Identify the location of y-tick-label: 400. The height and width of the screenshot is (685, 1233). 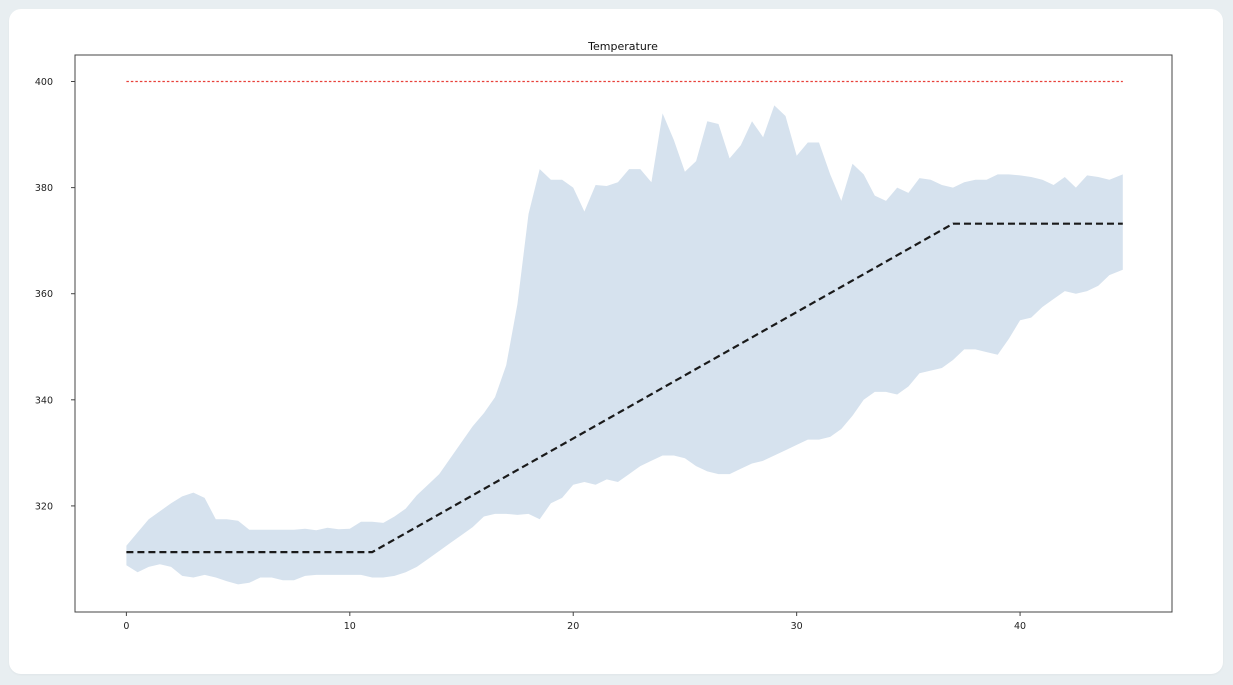
(44, 82).